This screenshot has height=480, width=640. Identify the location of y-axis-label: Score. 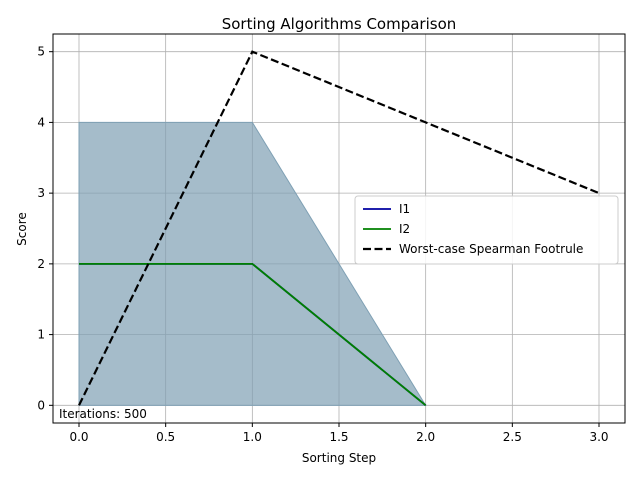
(22, 229).